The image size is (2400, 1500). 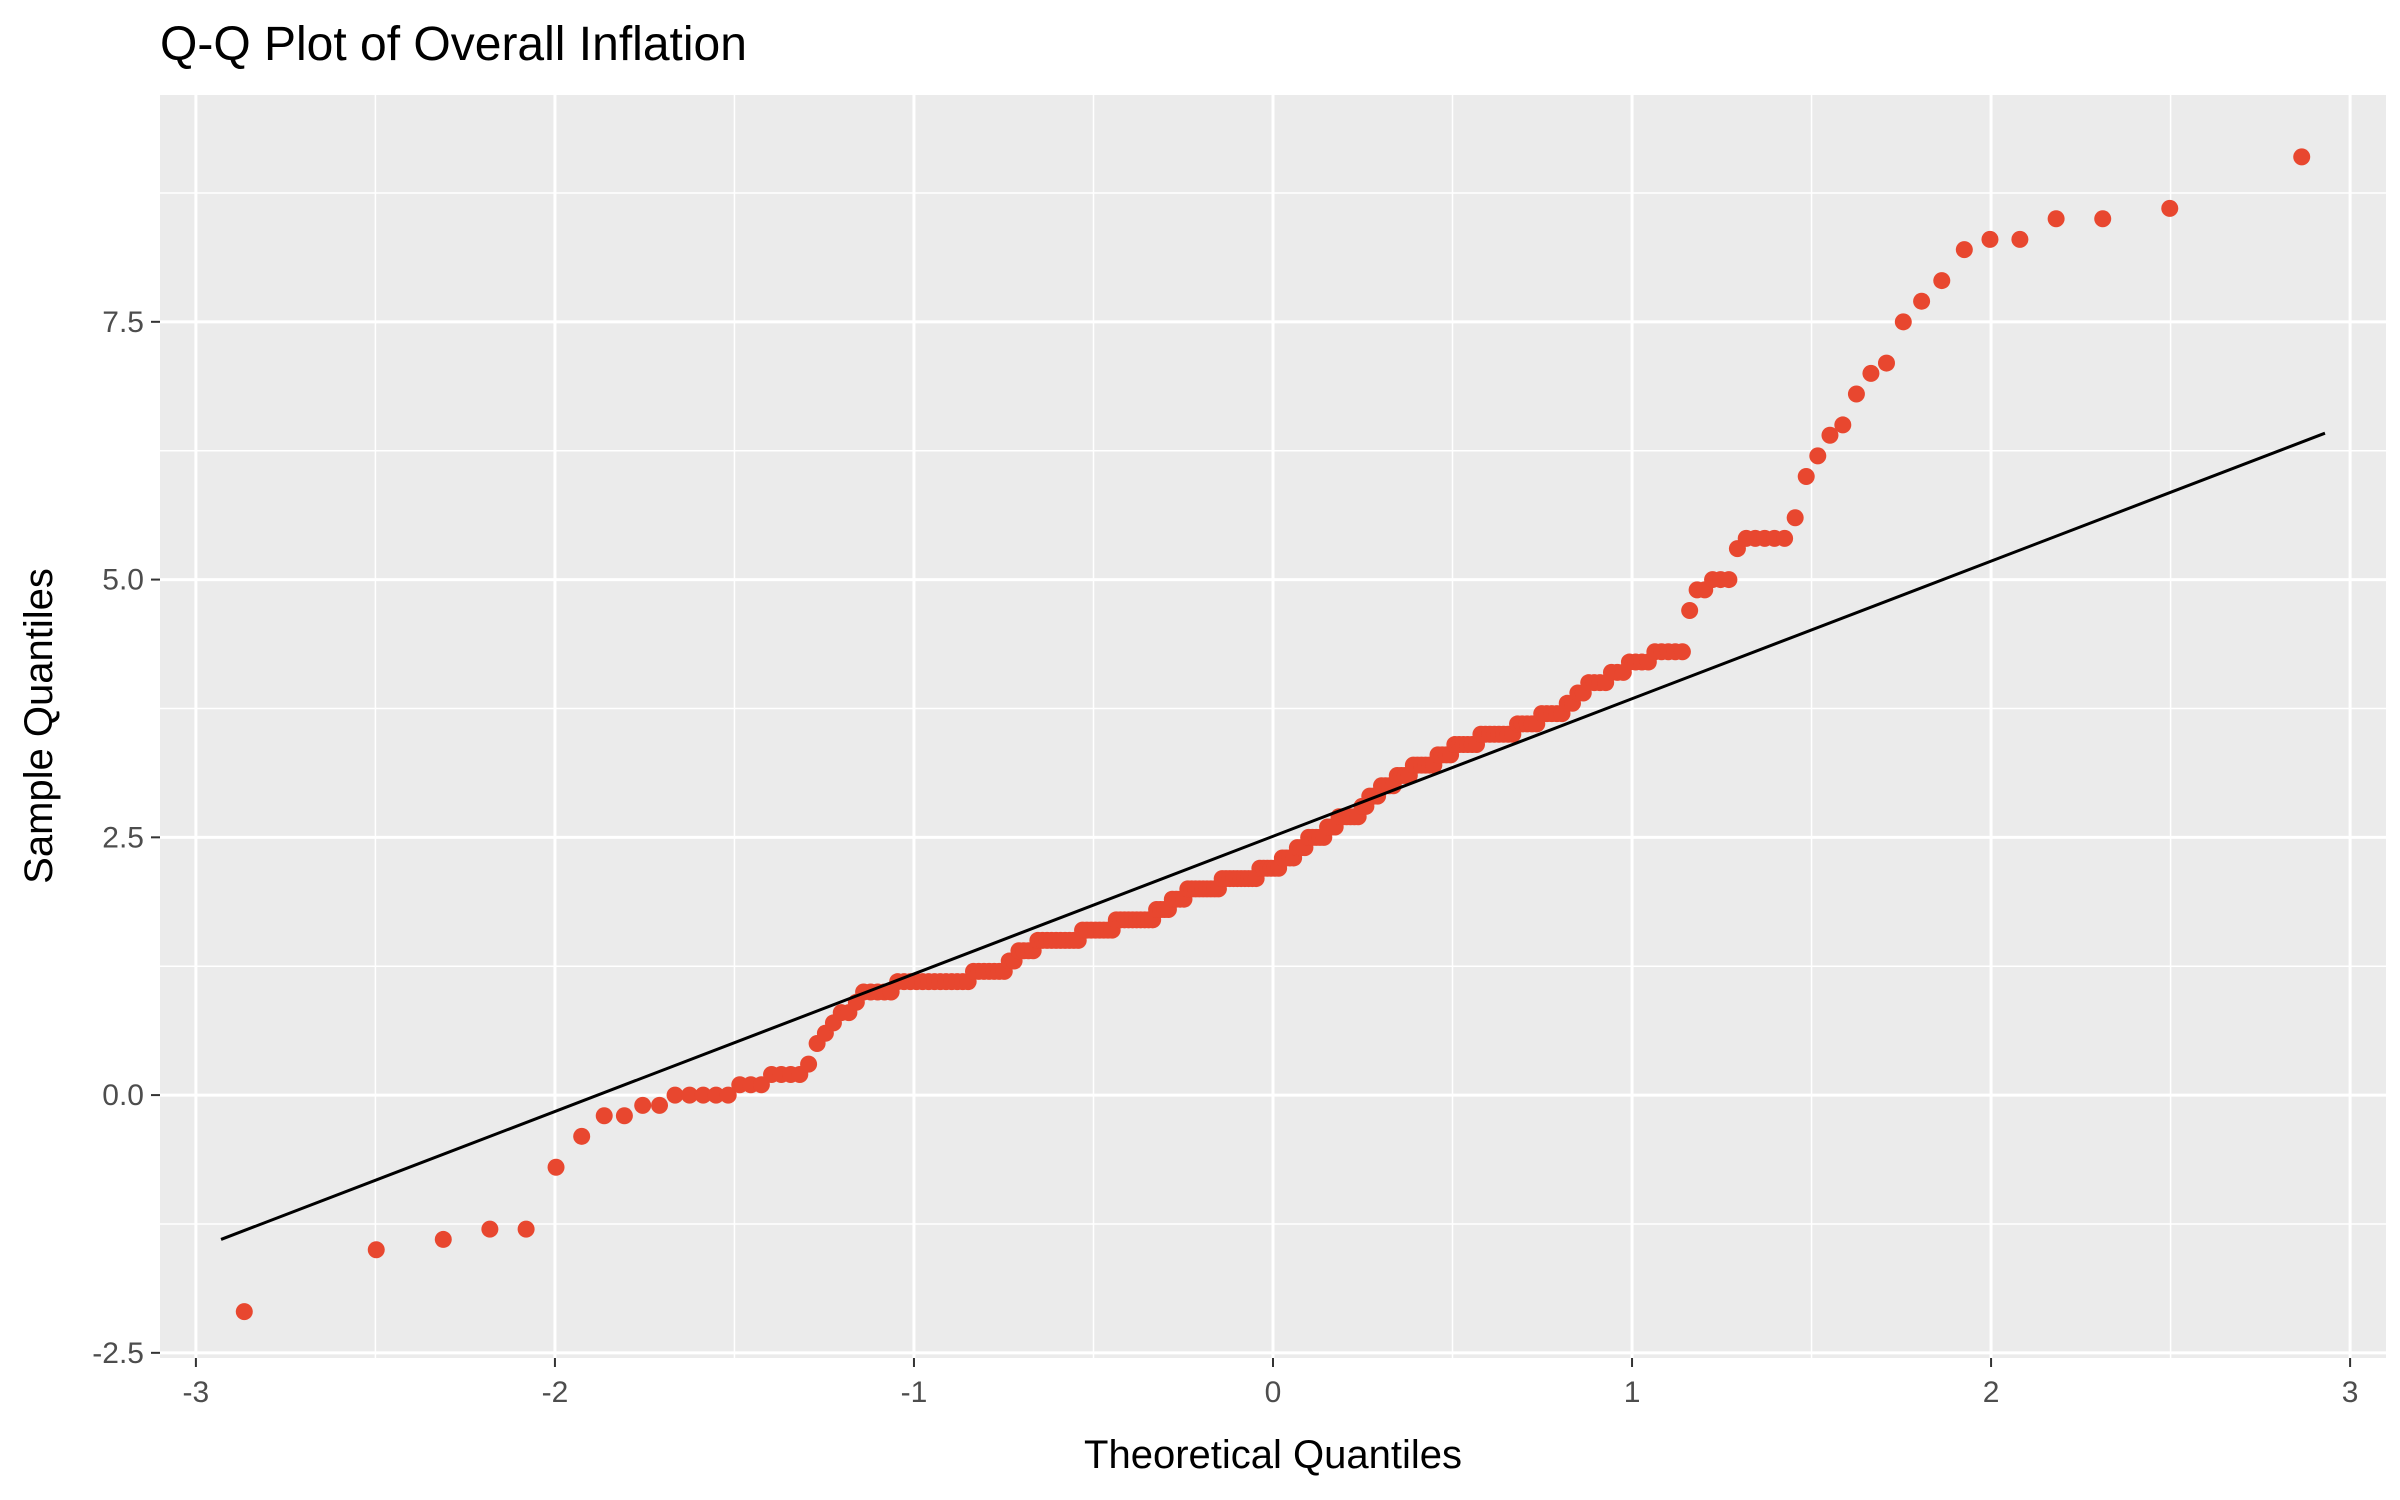 What do you see at coordinates (123, 1095) in the screenshot?
I see `y-tick-label: 0.0` at bounding box center [123, 1095].